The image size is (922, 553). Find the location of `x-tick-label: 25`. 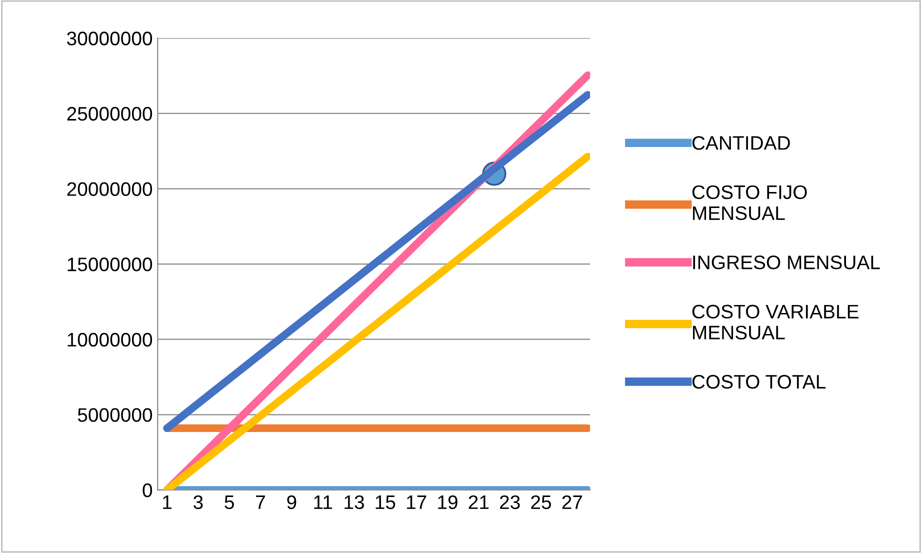

x-tick-label: 25 is located at coordinates (541, 502).